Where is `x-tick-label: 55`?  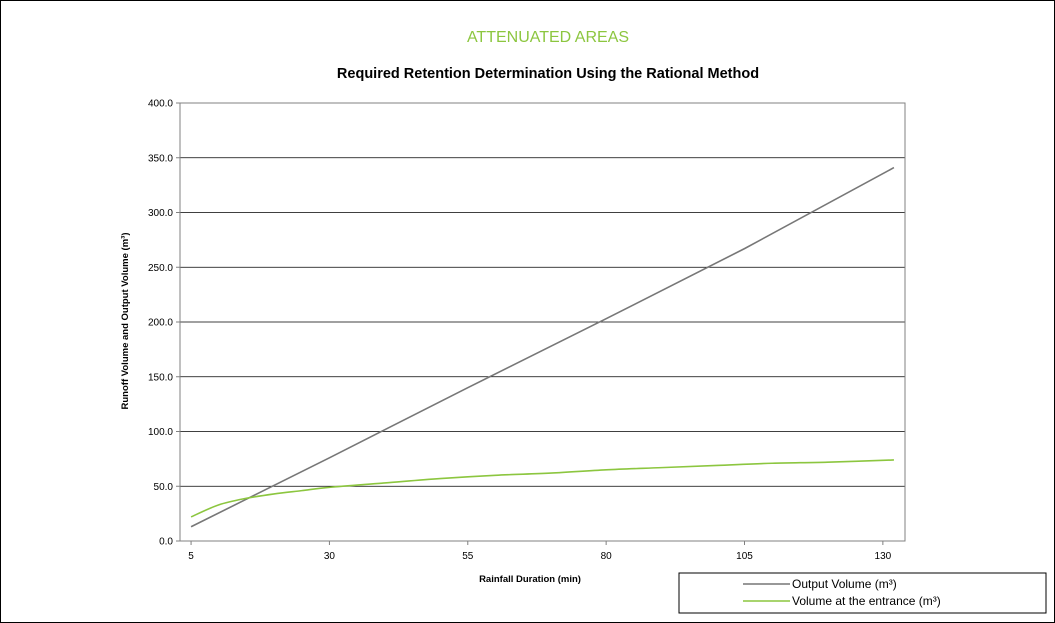 x-tick-label: 55 is located at coordinates (468, 556).